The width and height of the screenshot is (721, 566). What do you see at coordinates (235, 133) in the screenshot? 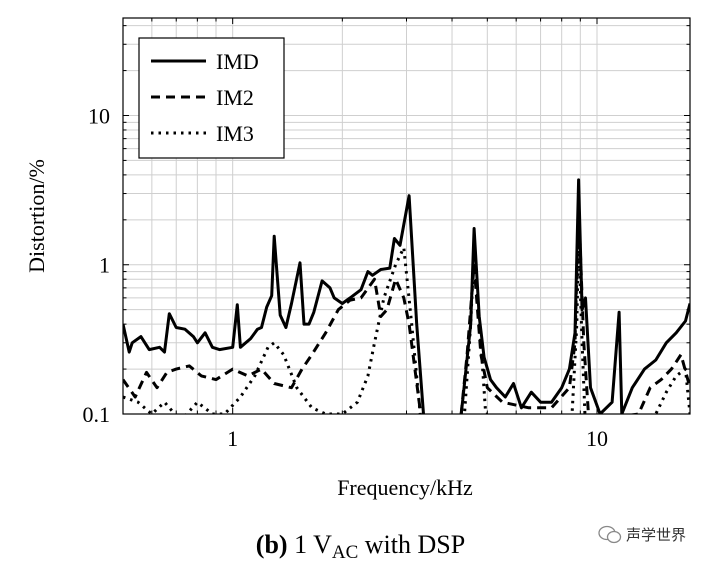
I see `legend-label: IM3` at bounding box center [235, 133].